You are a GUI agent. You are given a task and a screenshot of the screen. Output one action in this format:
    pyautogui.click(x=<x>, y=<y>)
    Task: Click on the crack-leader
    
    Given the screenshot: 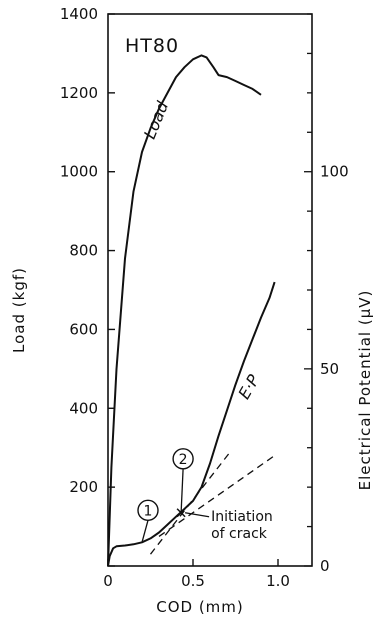 What is the action you would take?
    pyautogui.click(x=197, y=515)
    